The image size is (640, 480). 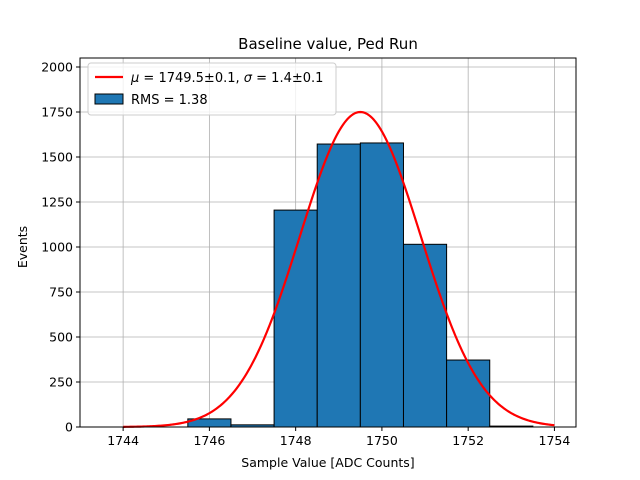 What do you see at coordinates (61, 337) in the screenshot?
I see `y-tick-label: 500` at bounding box center [61, 337].